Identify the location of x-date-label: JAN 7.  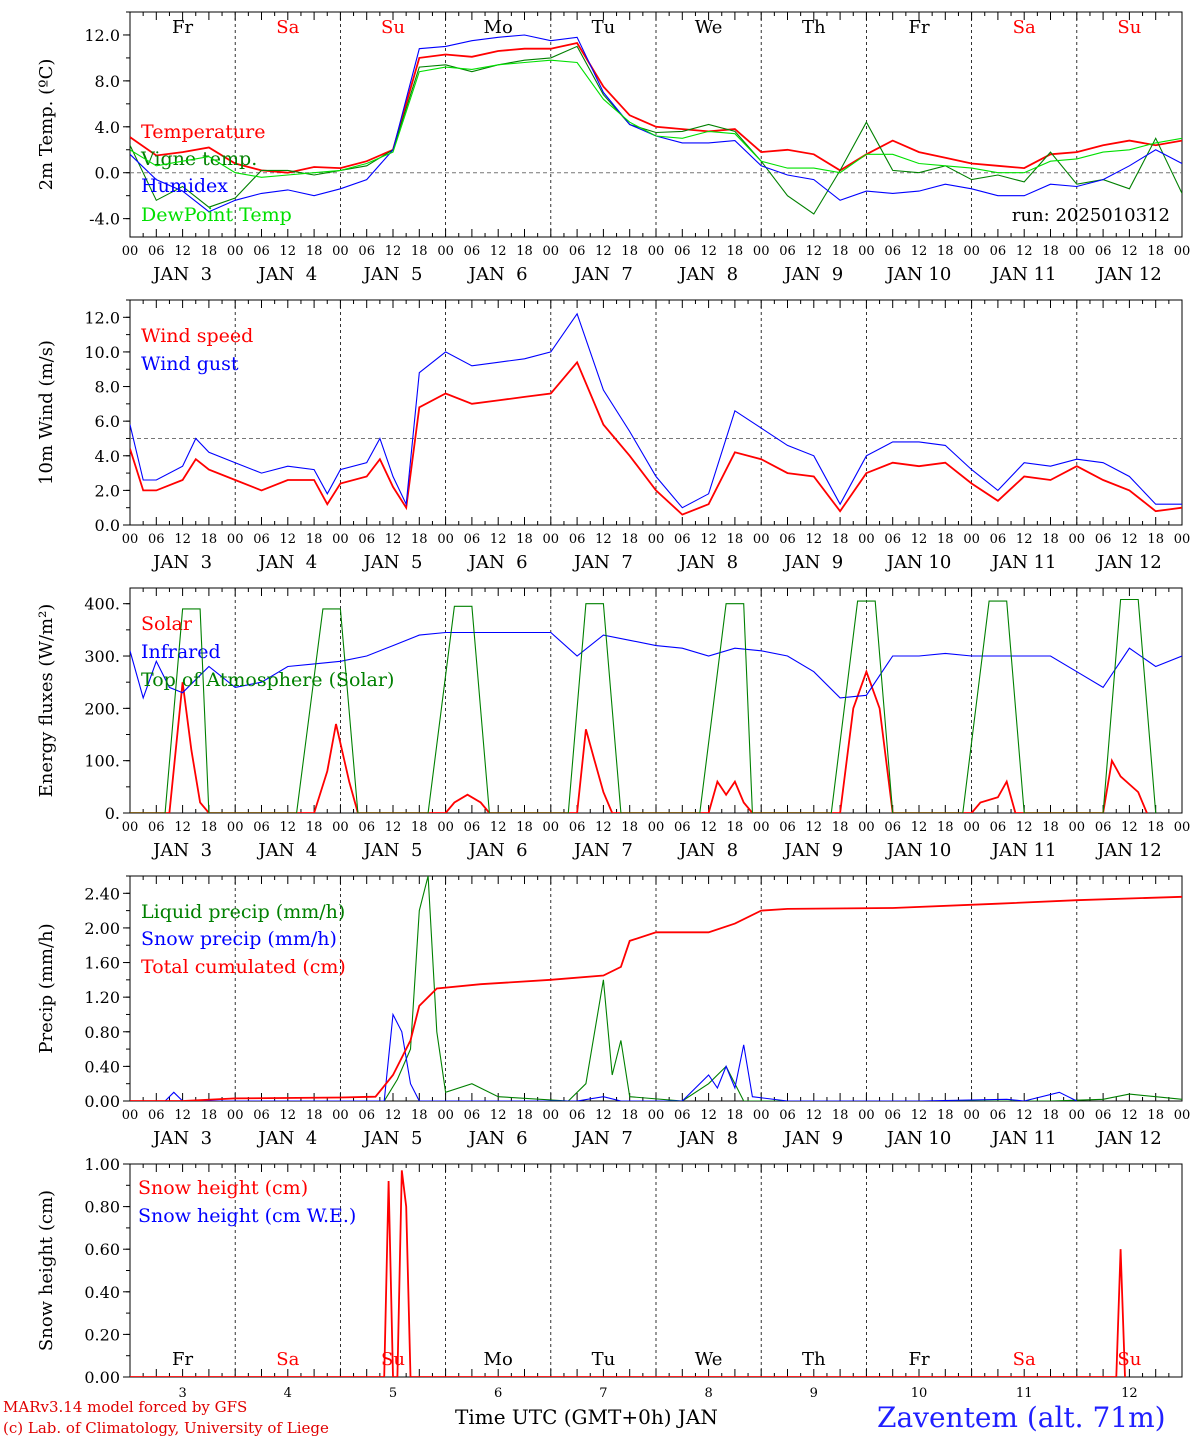
(602, 850).